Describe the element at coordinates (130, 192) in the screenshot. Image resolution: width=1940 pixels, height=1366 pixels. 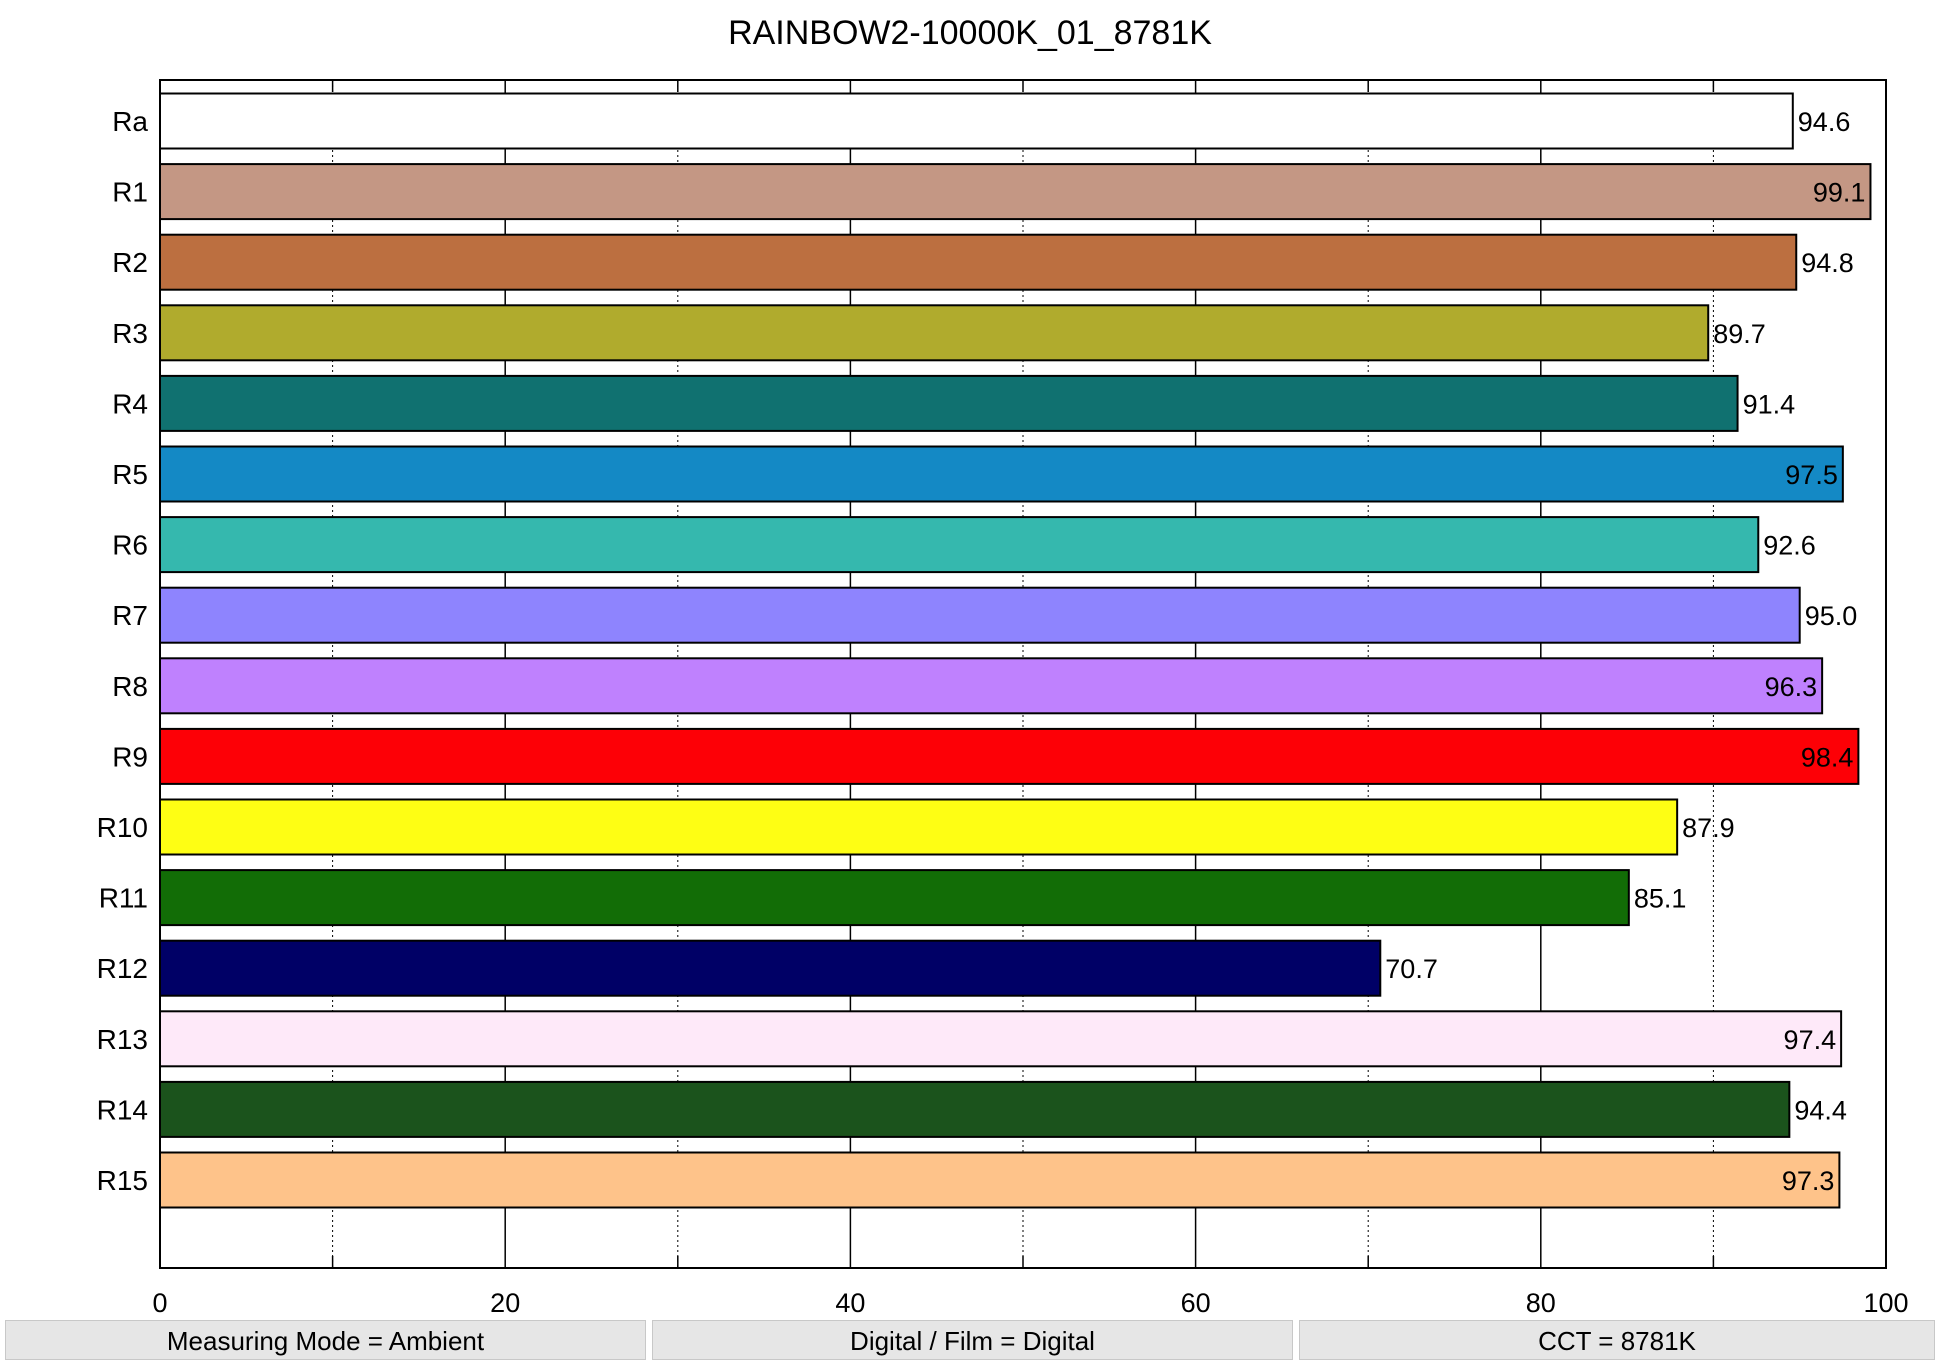
I see `category-label-r1: R1` at that location.